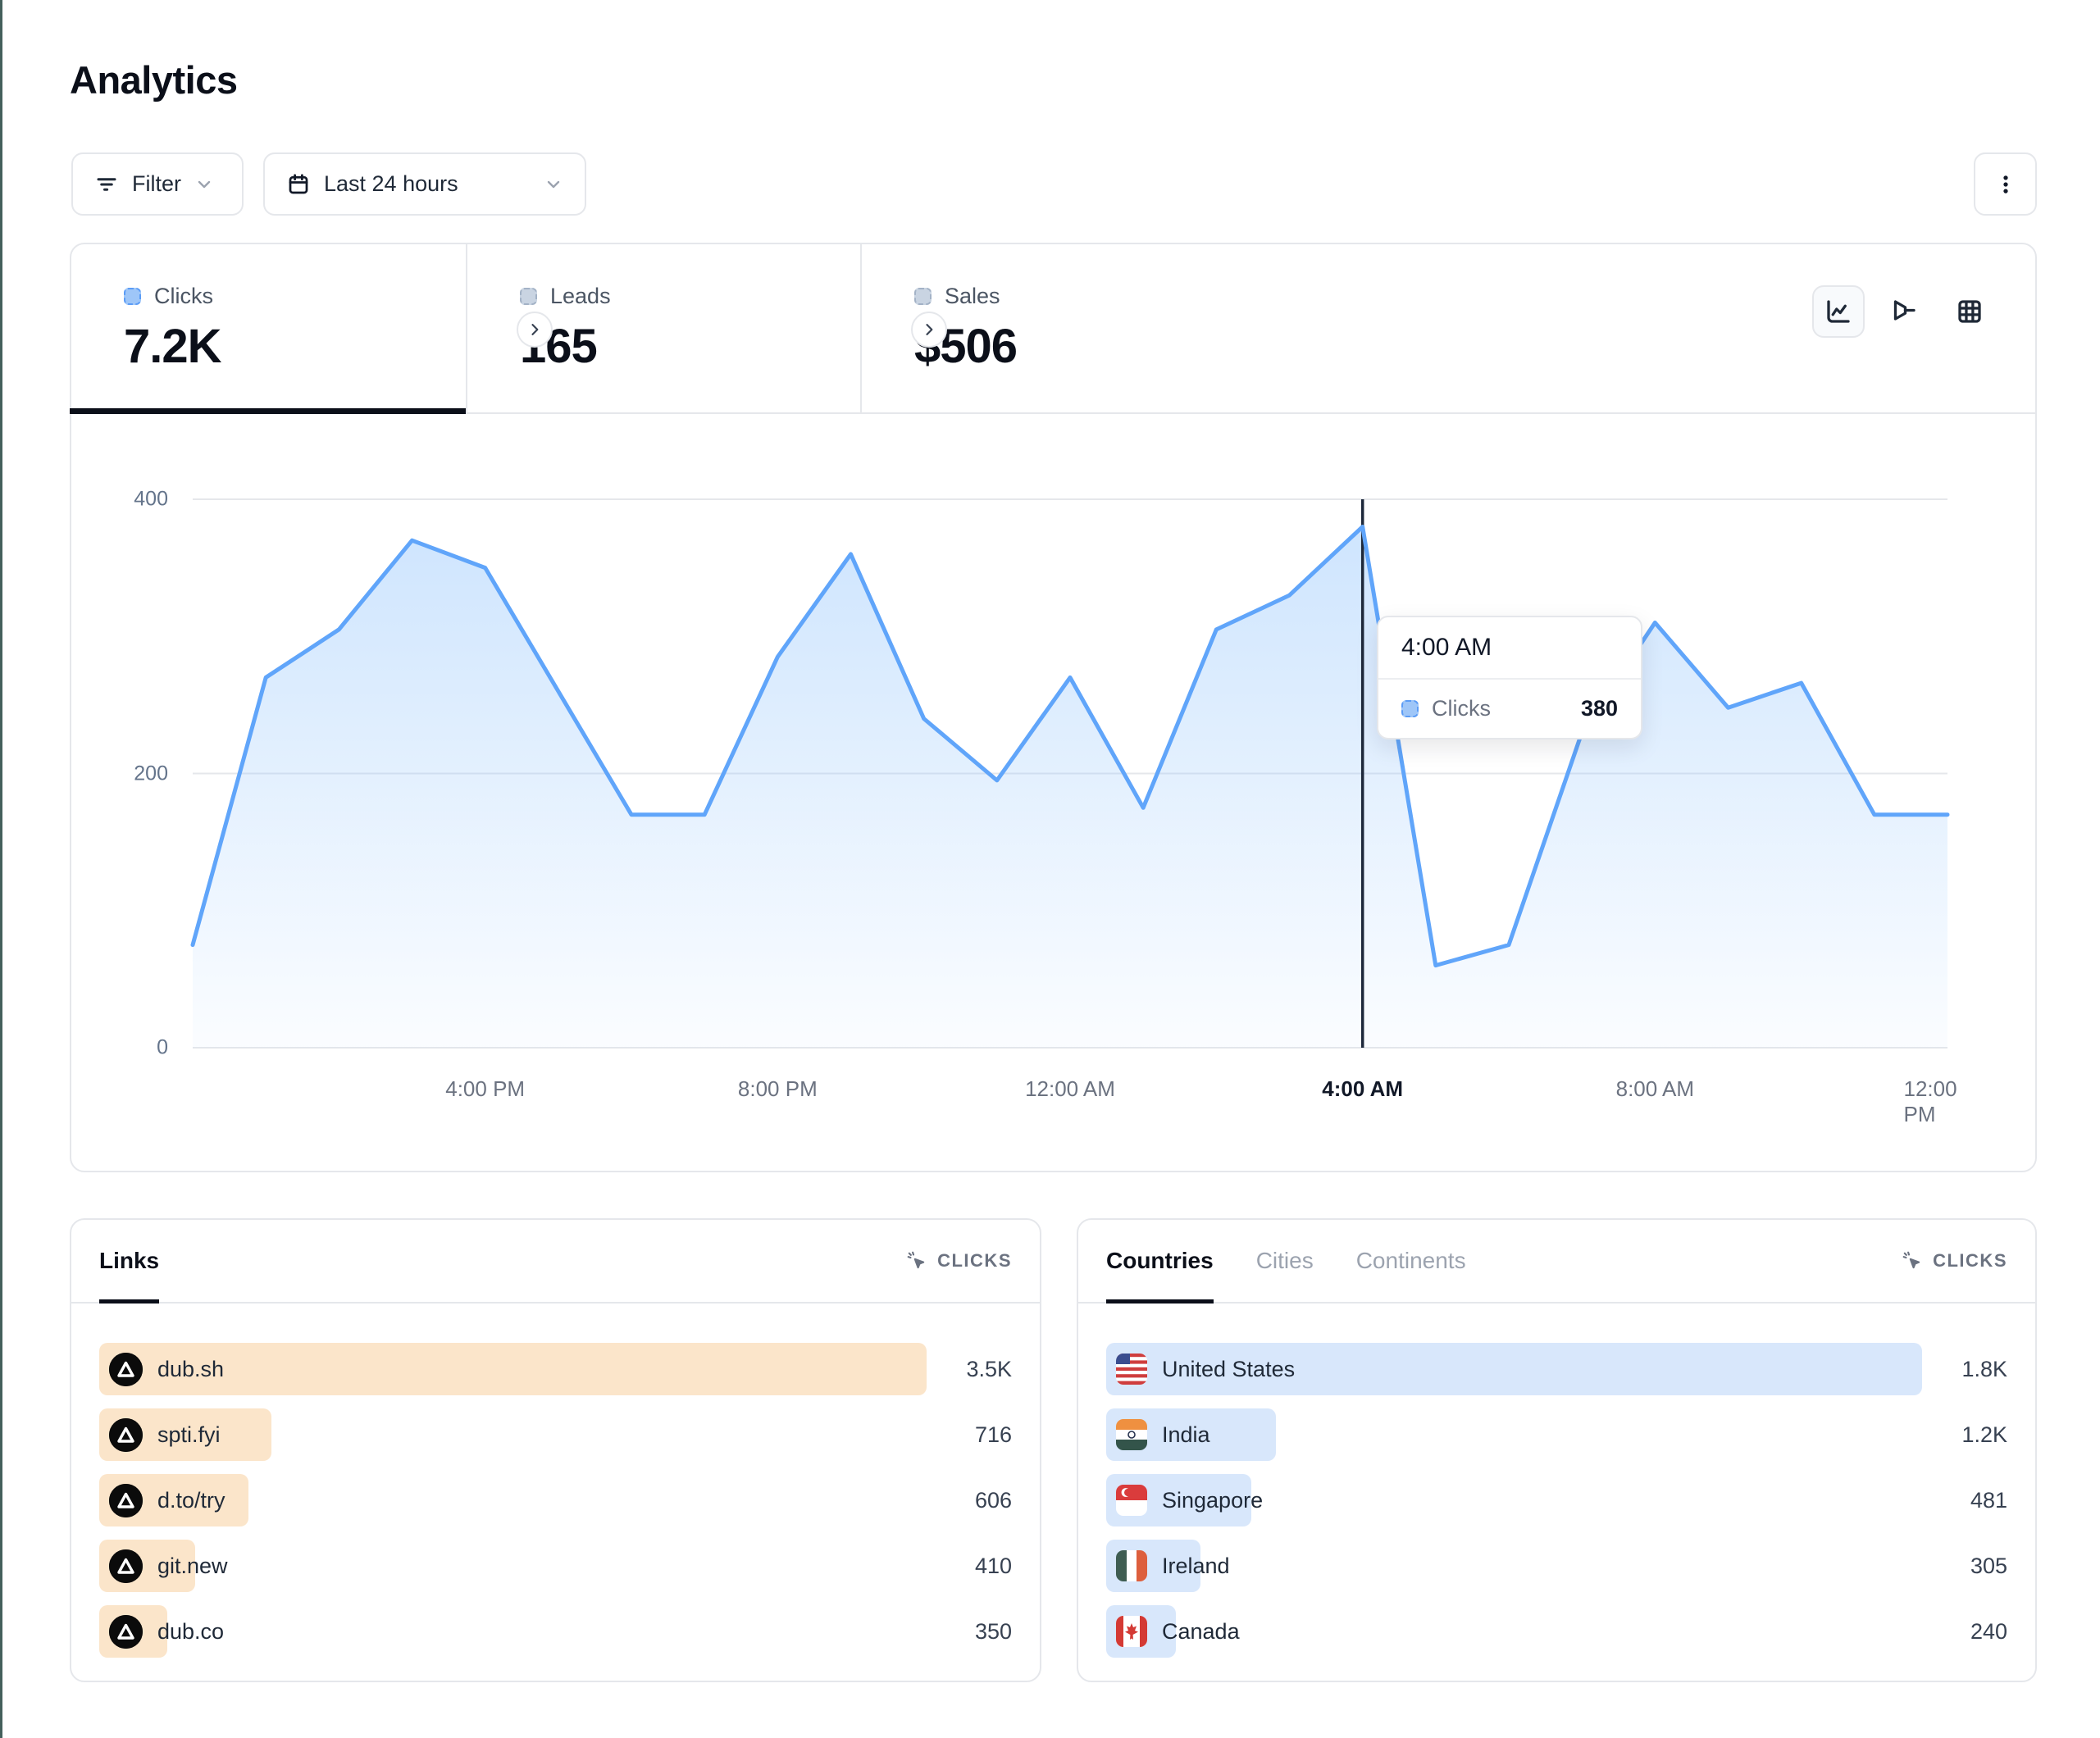 The image size is (2100, 1738). Describe the element at coordinates (1838, 311) in the screenshot. I see `line-chart-view-button` at that location.